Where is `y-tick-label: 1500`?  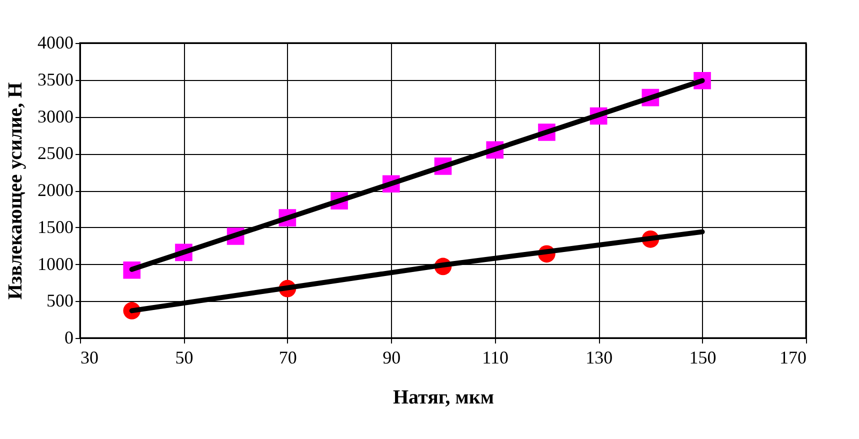
y-tick-label: 1500 is located at coordinates (56, 226).